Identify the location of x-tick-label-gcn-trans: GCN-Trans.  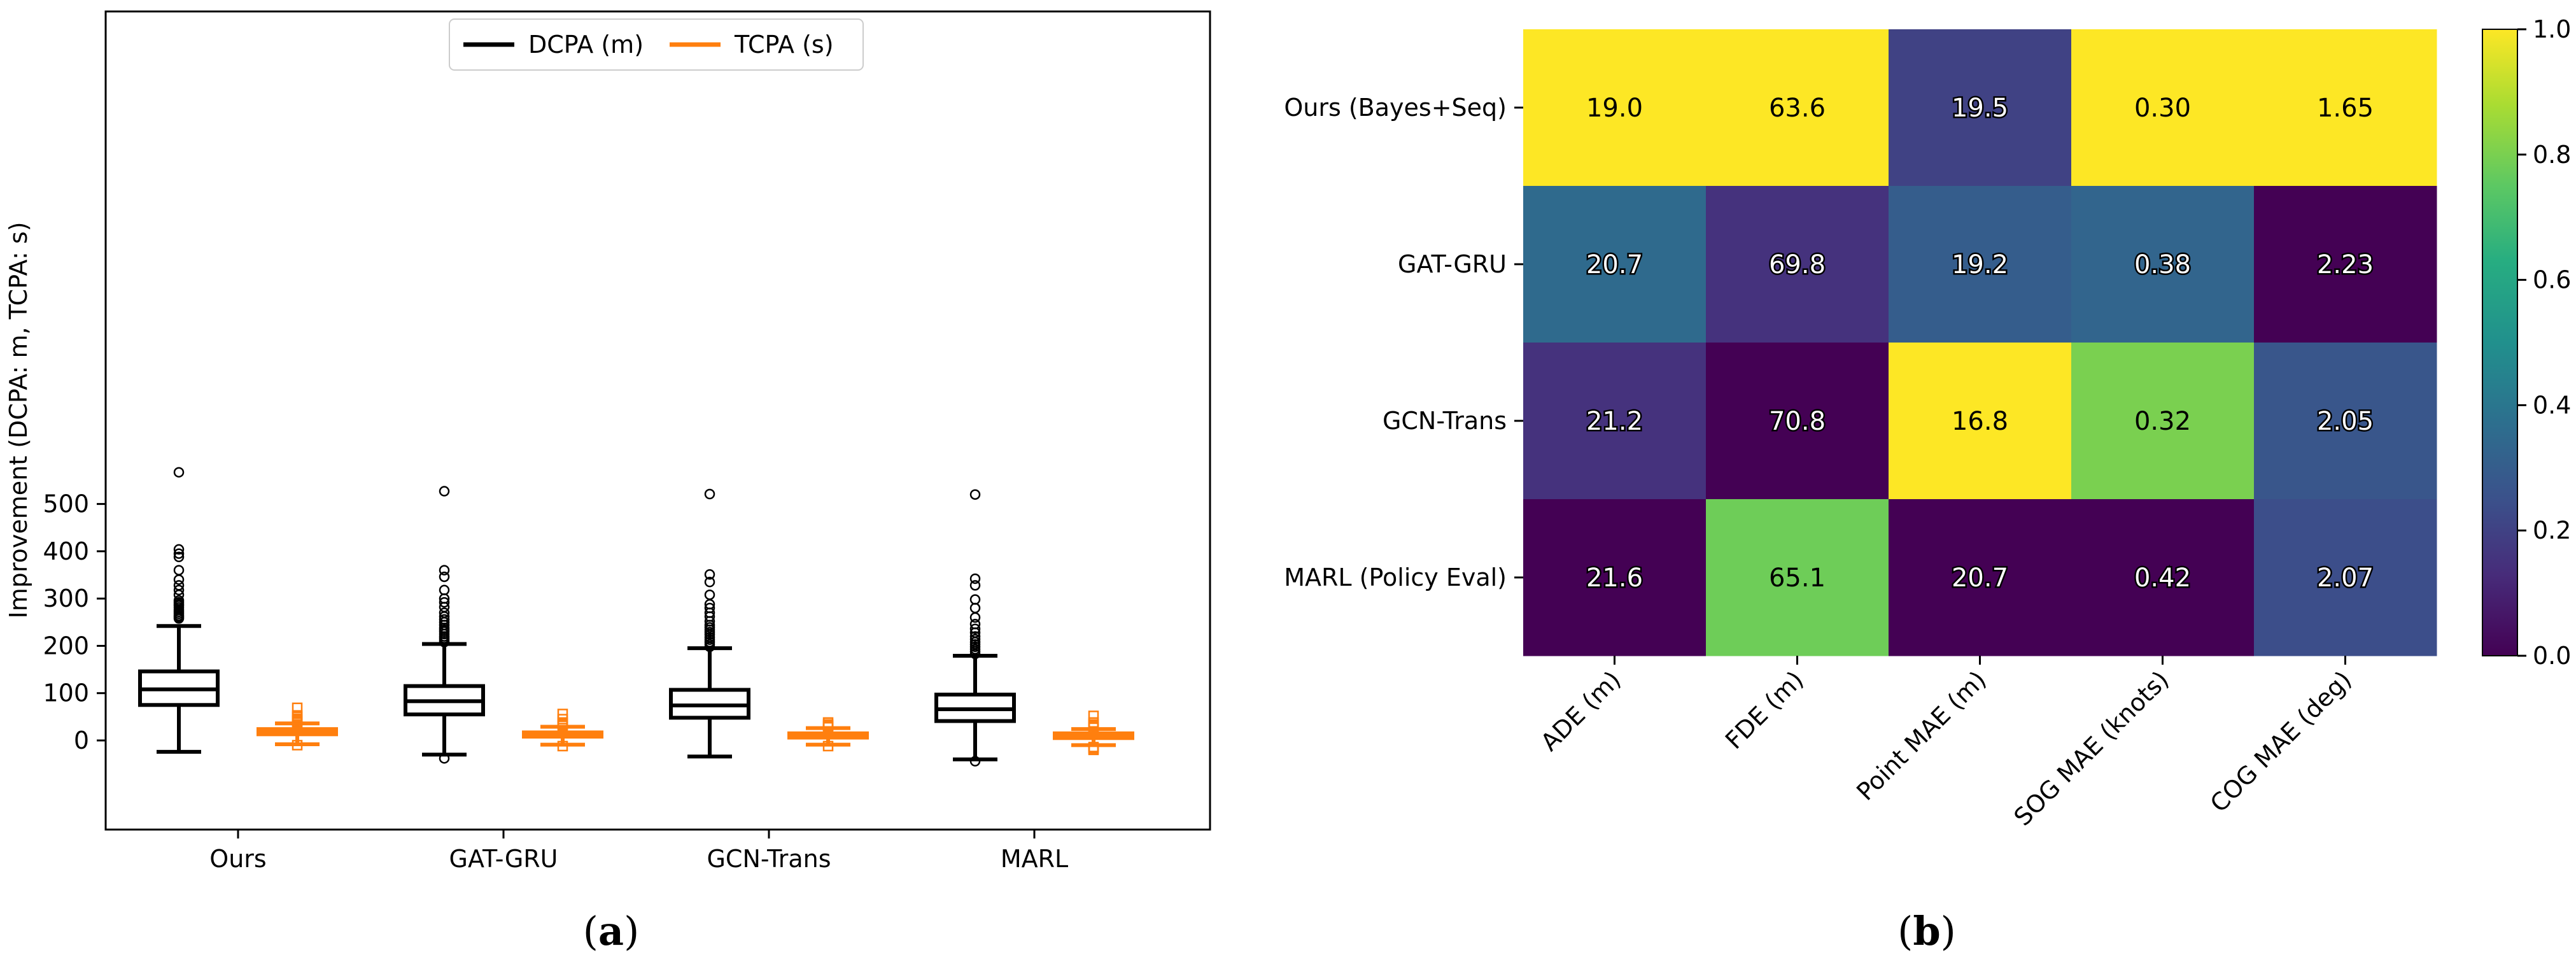
(769, 859).